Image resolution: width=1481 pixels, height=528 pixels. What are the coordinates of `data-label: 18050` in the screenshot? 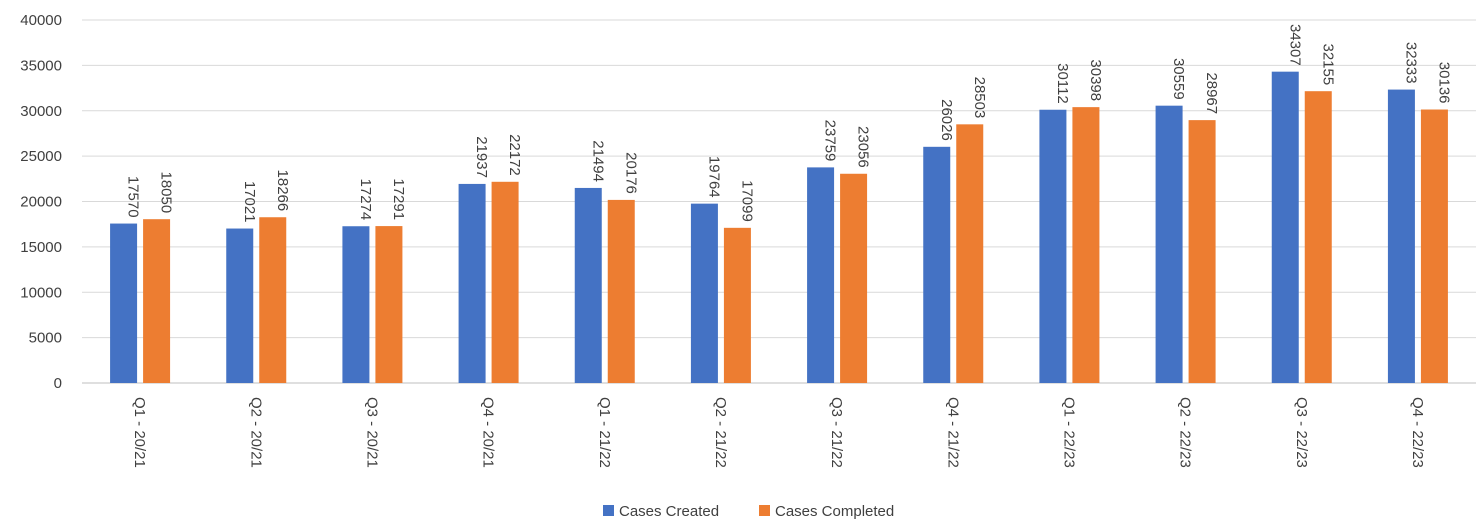 It's located at (166, 192).